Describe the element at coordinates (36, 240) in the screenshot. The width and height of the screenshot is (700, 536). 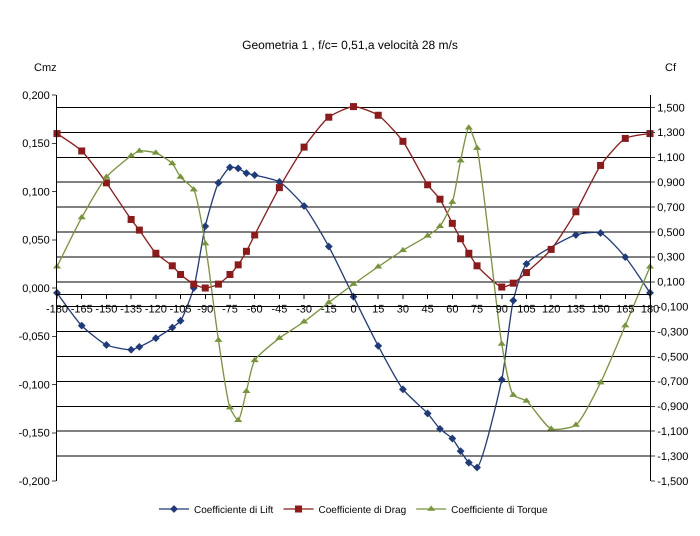
I see `y-tick-label: 0,050` at that location.